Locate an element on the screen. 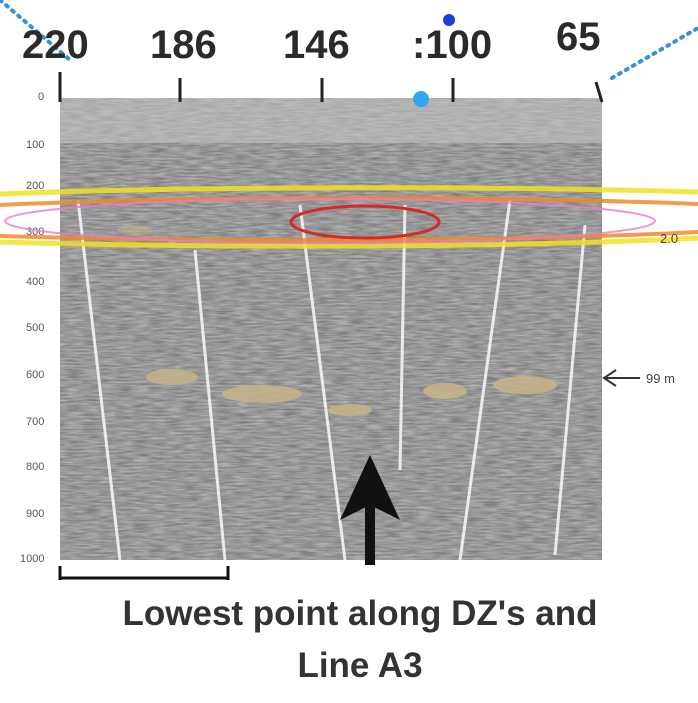 The image size is (698, 703). dotted-line-right is located at coordinates (654, 53).